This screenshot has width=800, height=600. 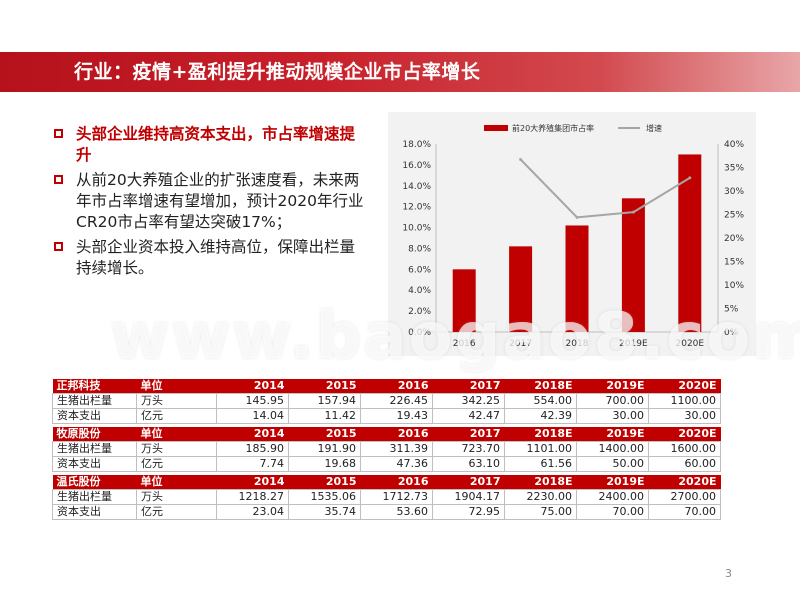 I want to click on table-cell: 1535.06, so click(x=324, y=497).